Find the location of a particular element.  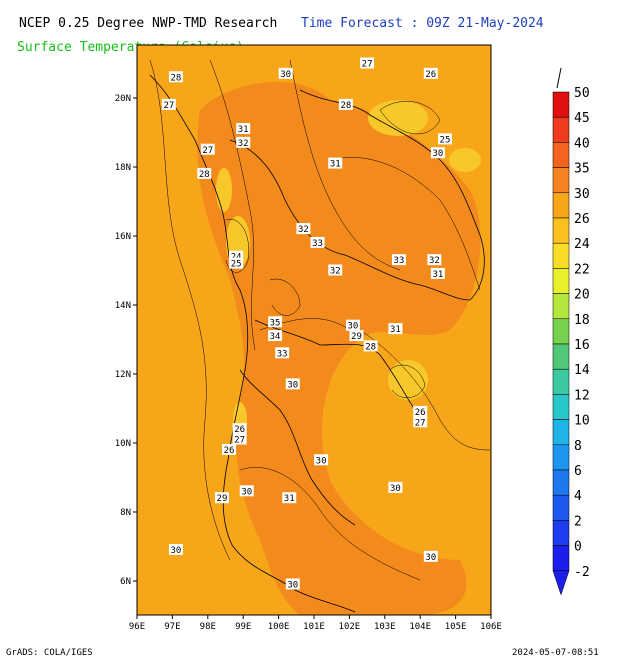

colorbar-label: 0 is located at coordinates (578, 547).